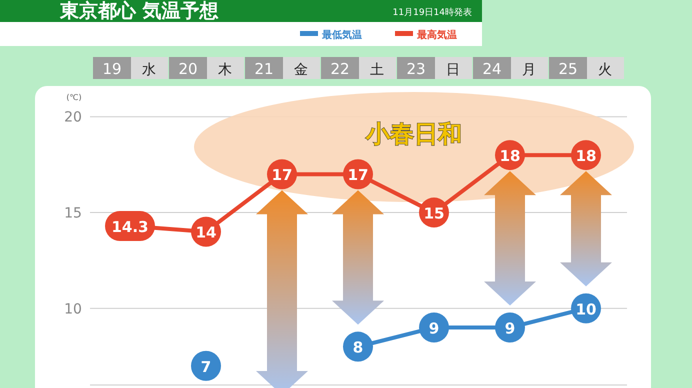 This screenshot has width=692, height=388. I want to click on annotation: 小春日和, so click(413, 134).